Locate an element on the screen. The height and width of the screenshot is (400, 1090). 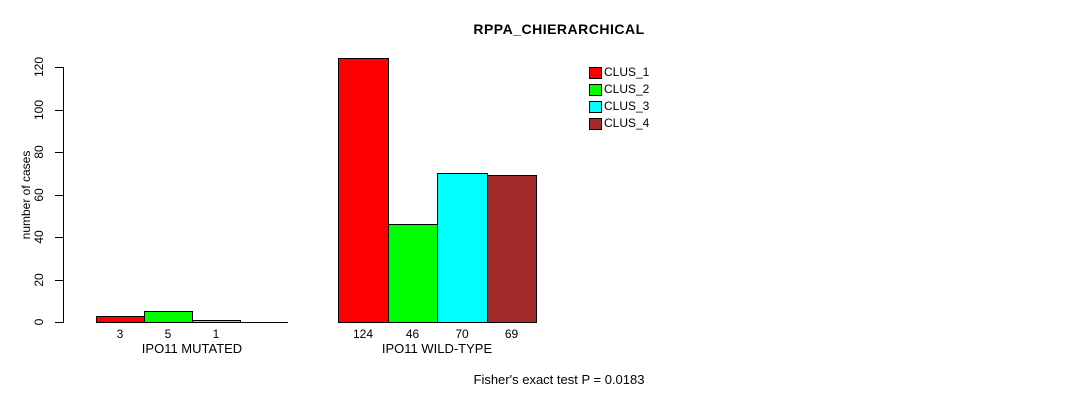
chart-title: RPPA_CHIERARCHICAL is located at coordinates (559, 29).